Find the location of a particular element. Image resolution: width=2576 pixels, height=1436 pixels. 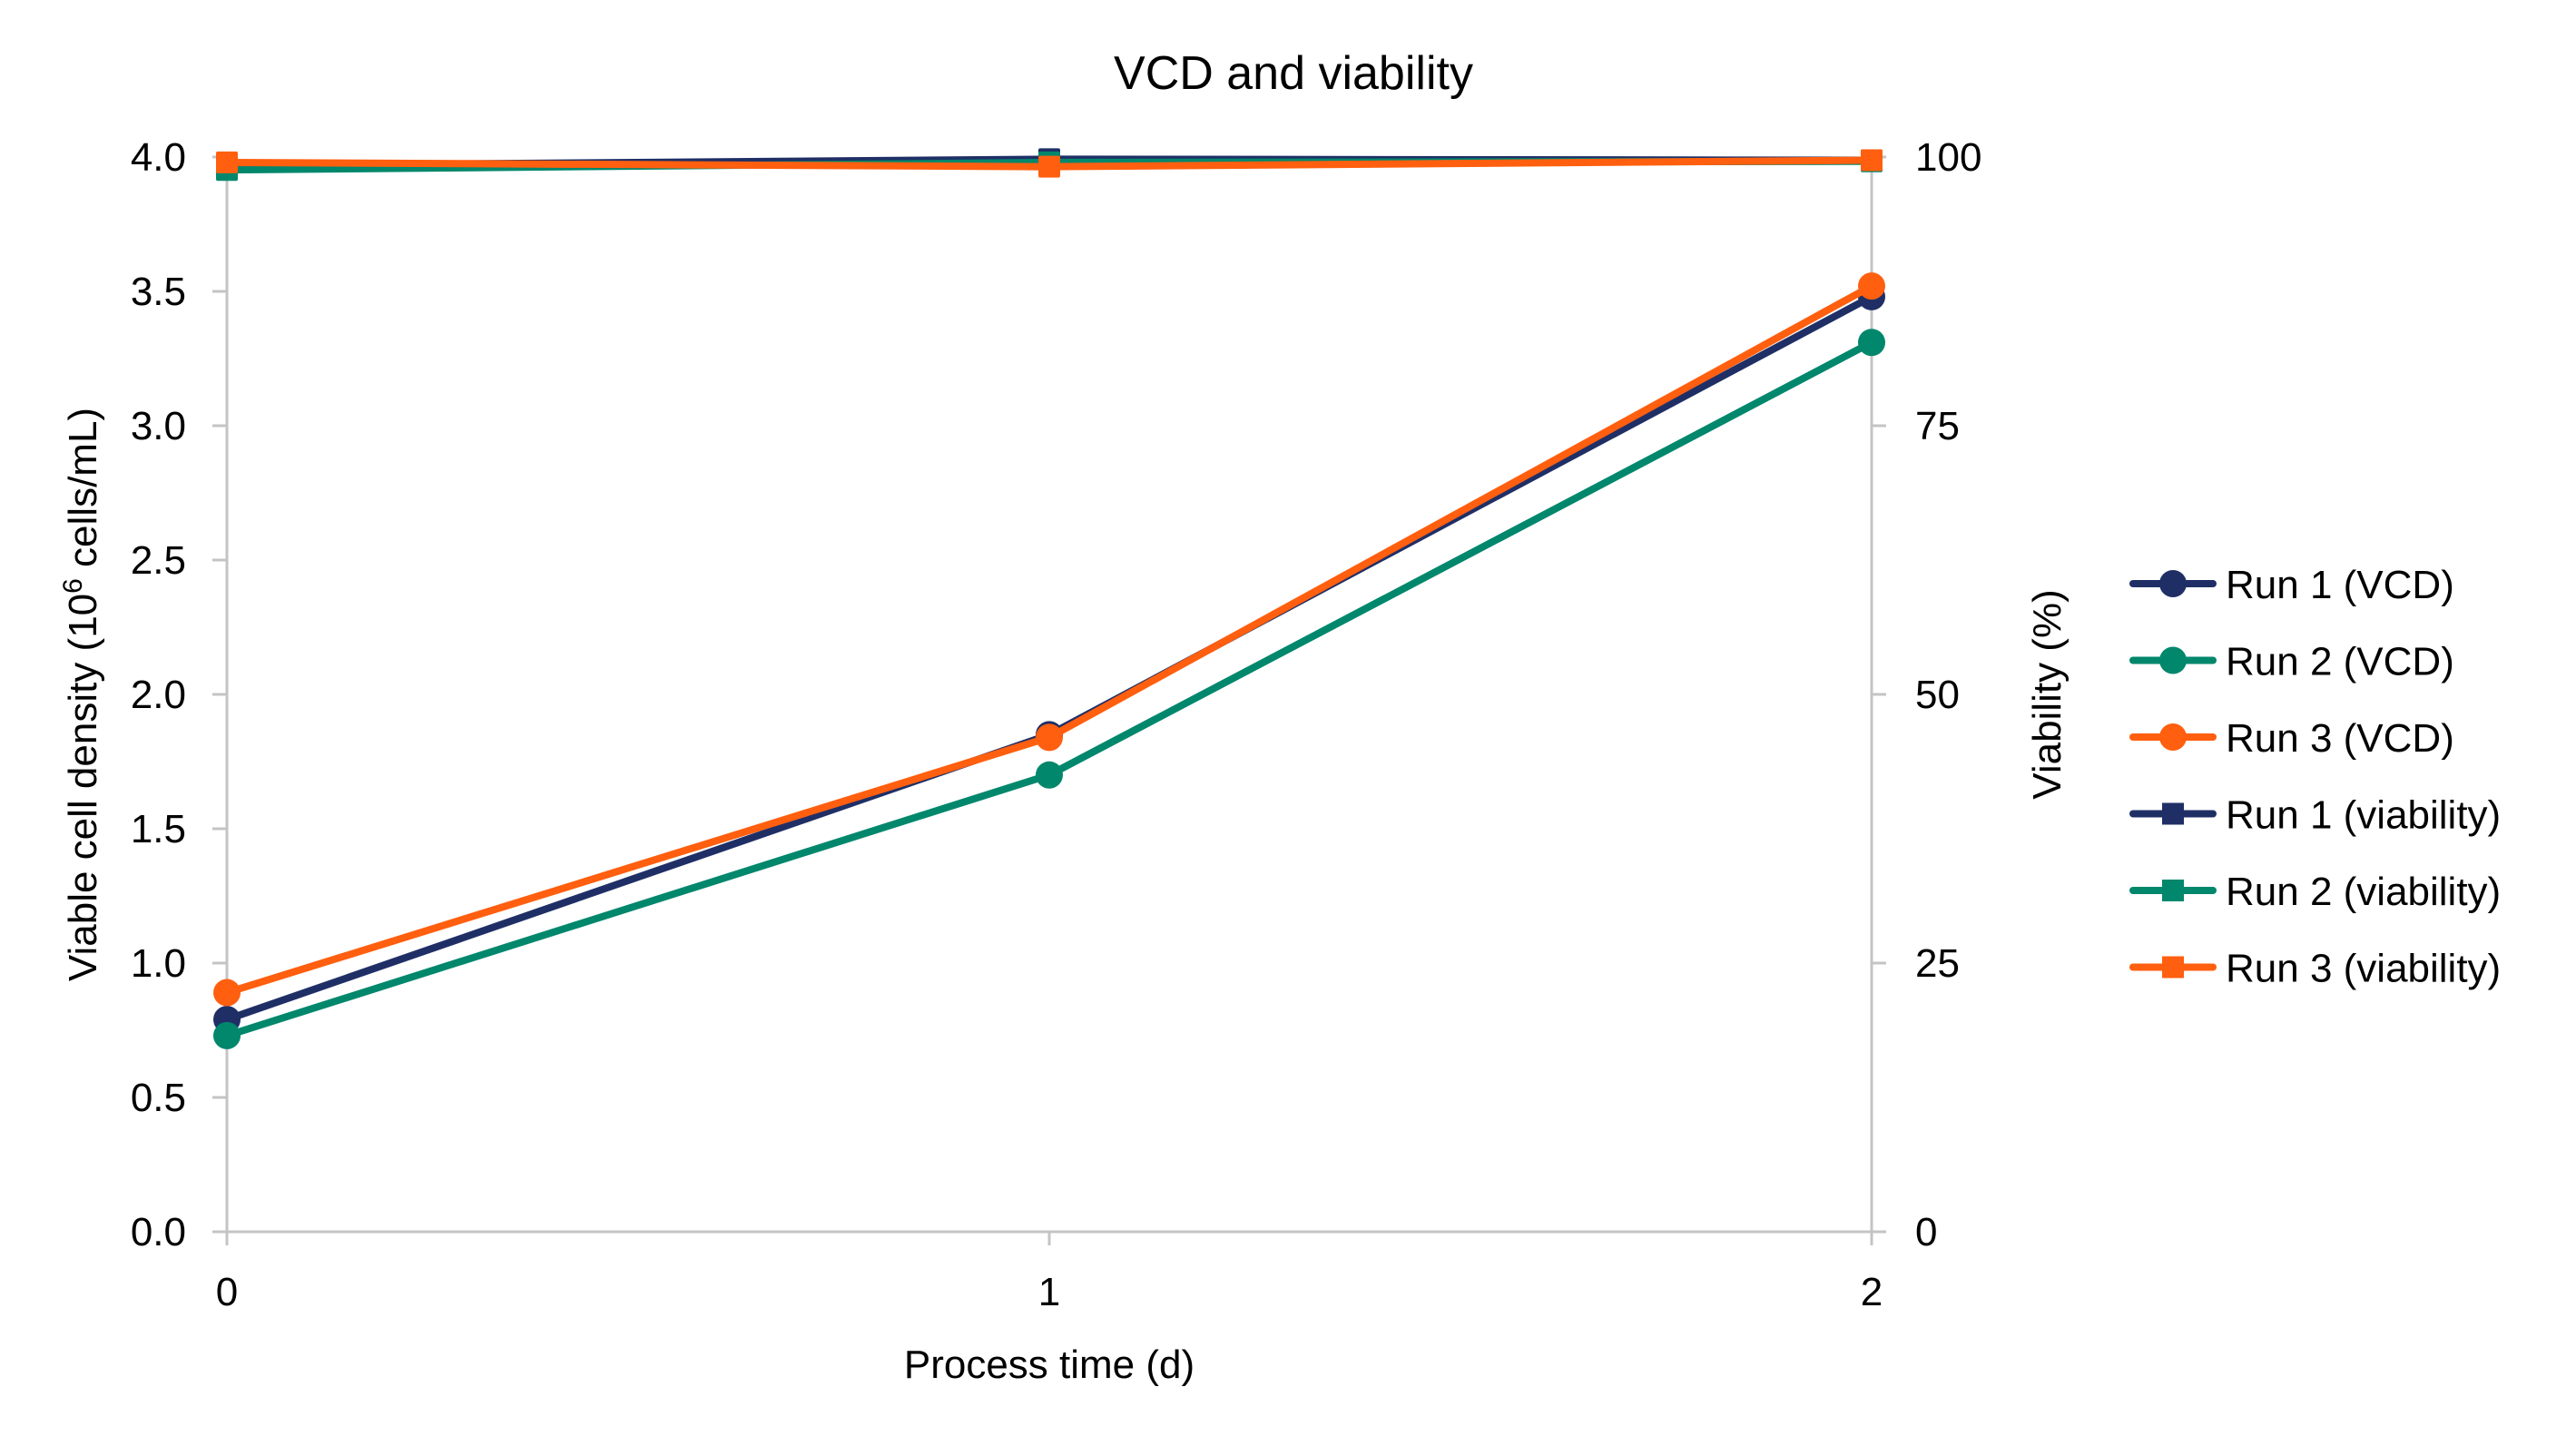

legend-item: Run 3 (VCD) is located at coordinates (2291, 739).